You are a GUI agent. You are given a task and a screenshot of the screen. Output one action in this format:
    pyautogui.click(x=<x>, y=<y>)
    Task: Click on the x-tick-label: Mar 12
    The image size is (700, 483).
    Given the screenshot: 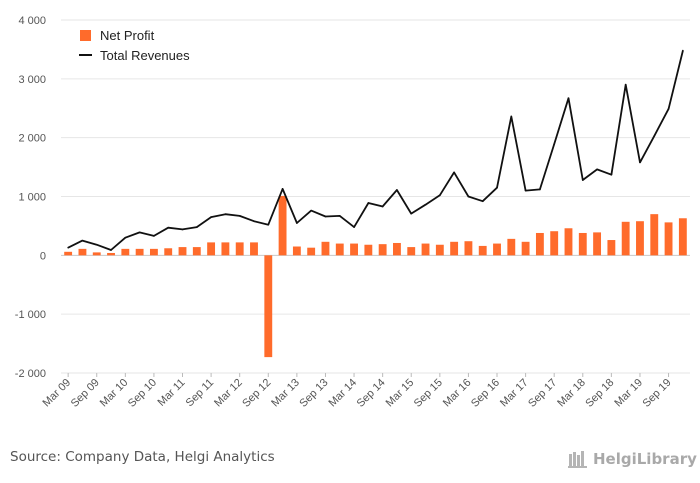 What is the action you would take?
    pyautogui.click(x=228, y=393)
    